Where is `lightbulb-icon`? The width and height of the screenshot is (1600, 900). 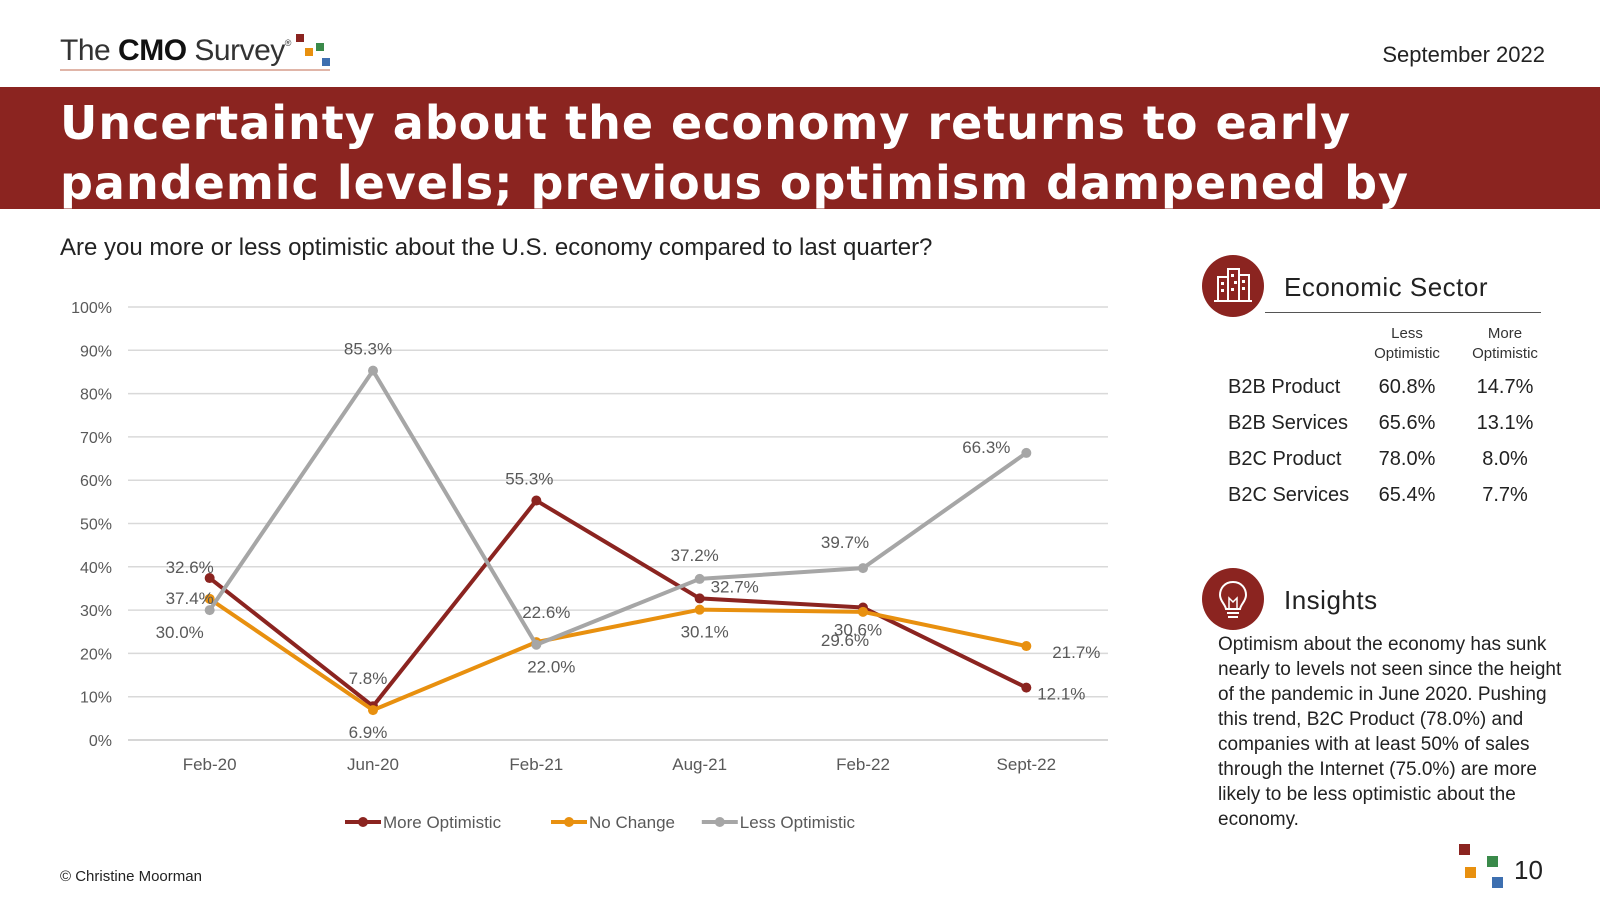
lightbulb-icon is located at coordinates (1233, 599).